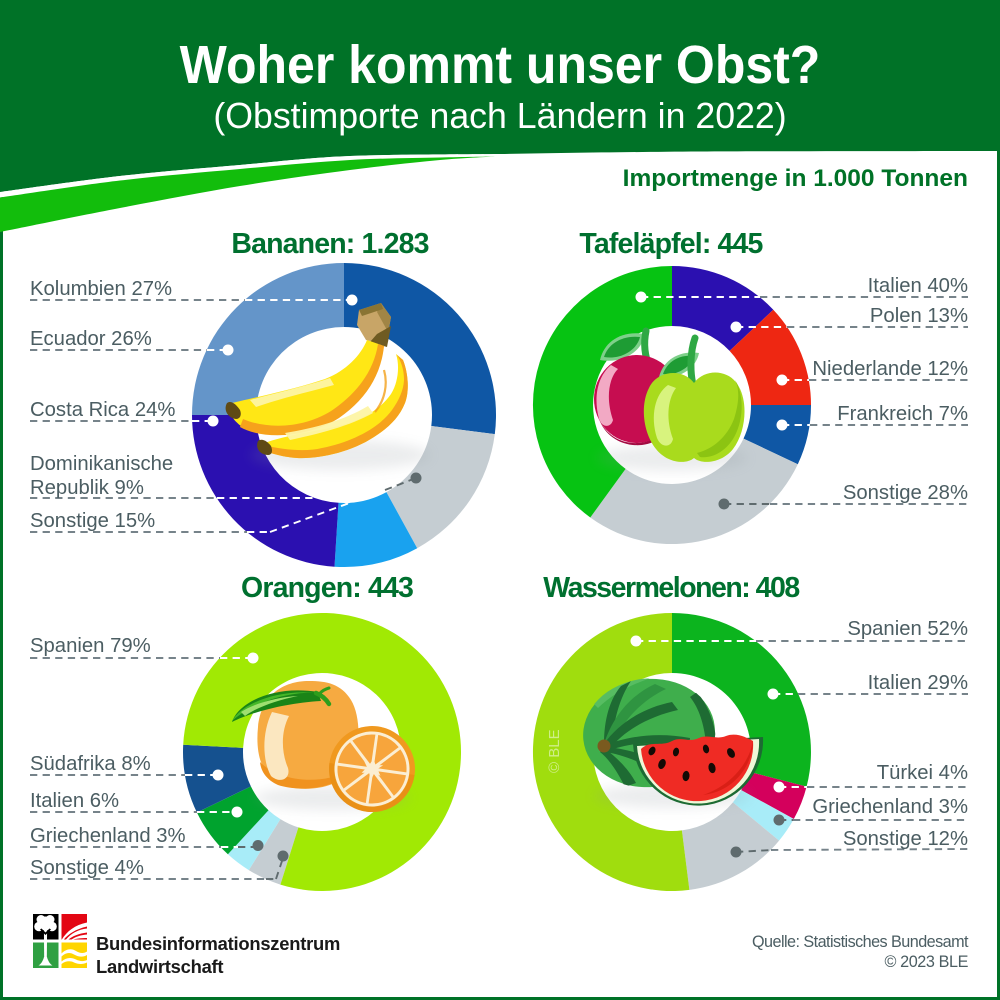 The image size is (1000, 1000). What do you see at coordinates (87, 488) in the screenshot?
I see `svg-text: Republik 9%` at bounding box center [87, 488].